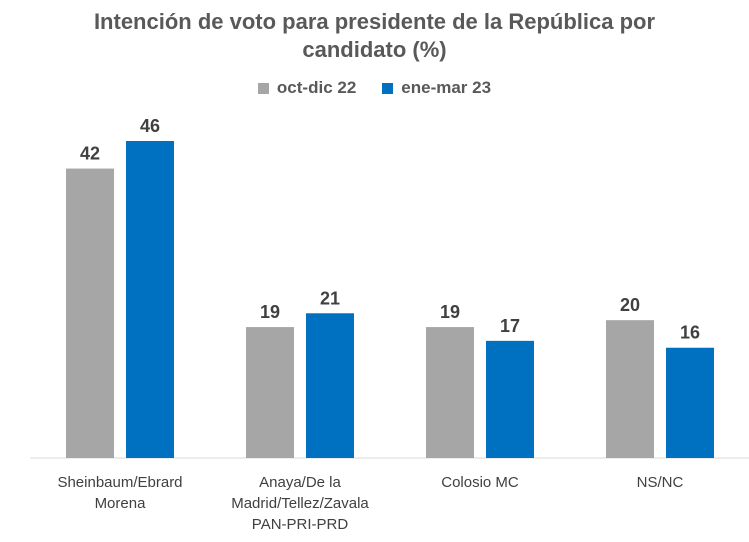  What do you see at coordinates (660, 482) in the screenshot?
I see `category-label-4-line-1: NS/NC` at bounding box center [660, 482].